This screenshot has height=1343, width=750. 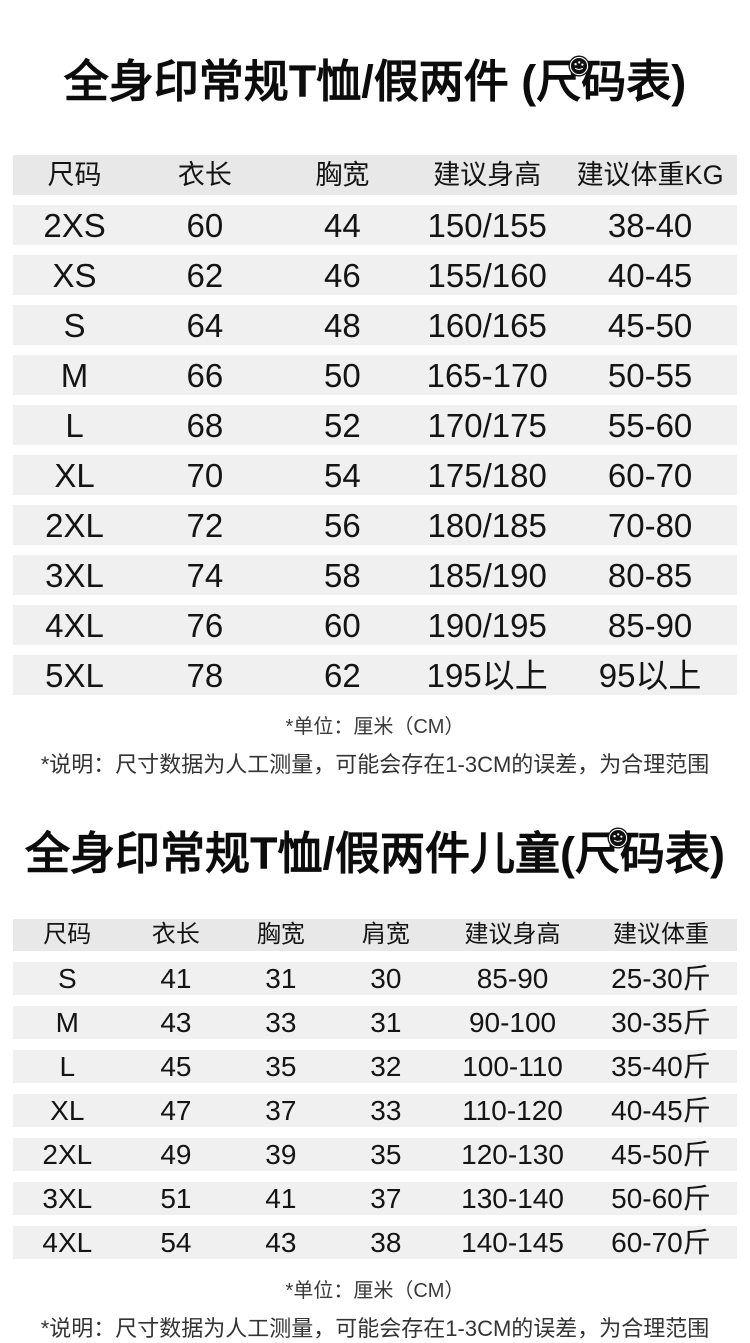 What do you see at coordinates (559, 82) in the screenshot?
I see `adult-title-char-text: 尺` at bounding box center [559, 82].